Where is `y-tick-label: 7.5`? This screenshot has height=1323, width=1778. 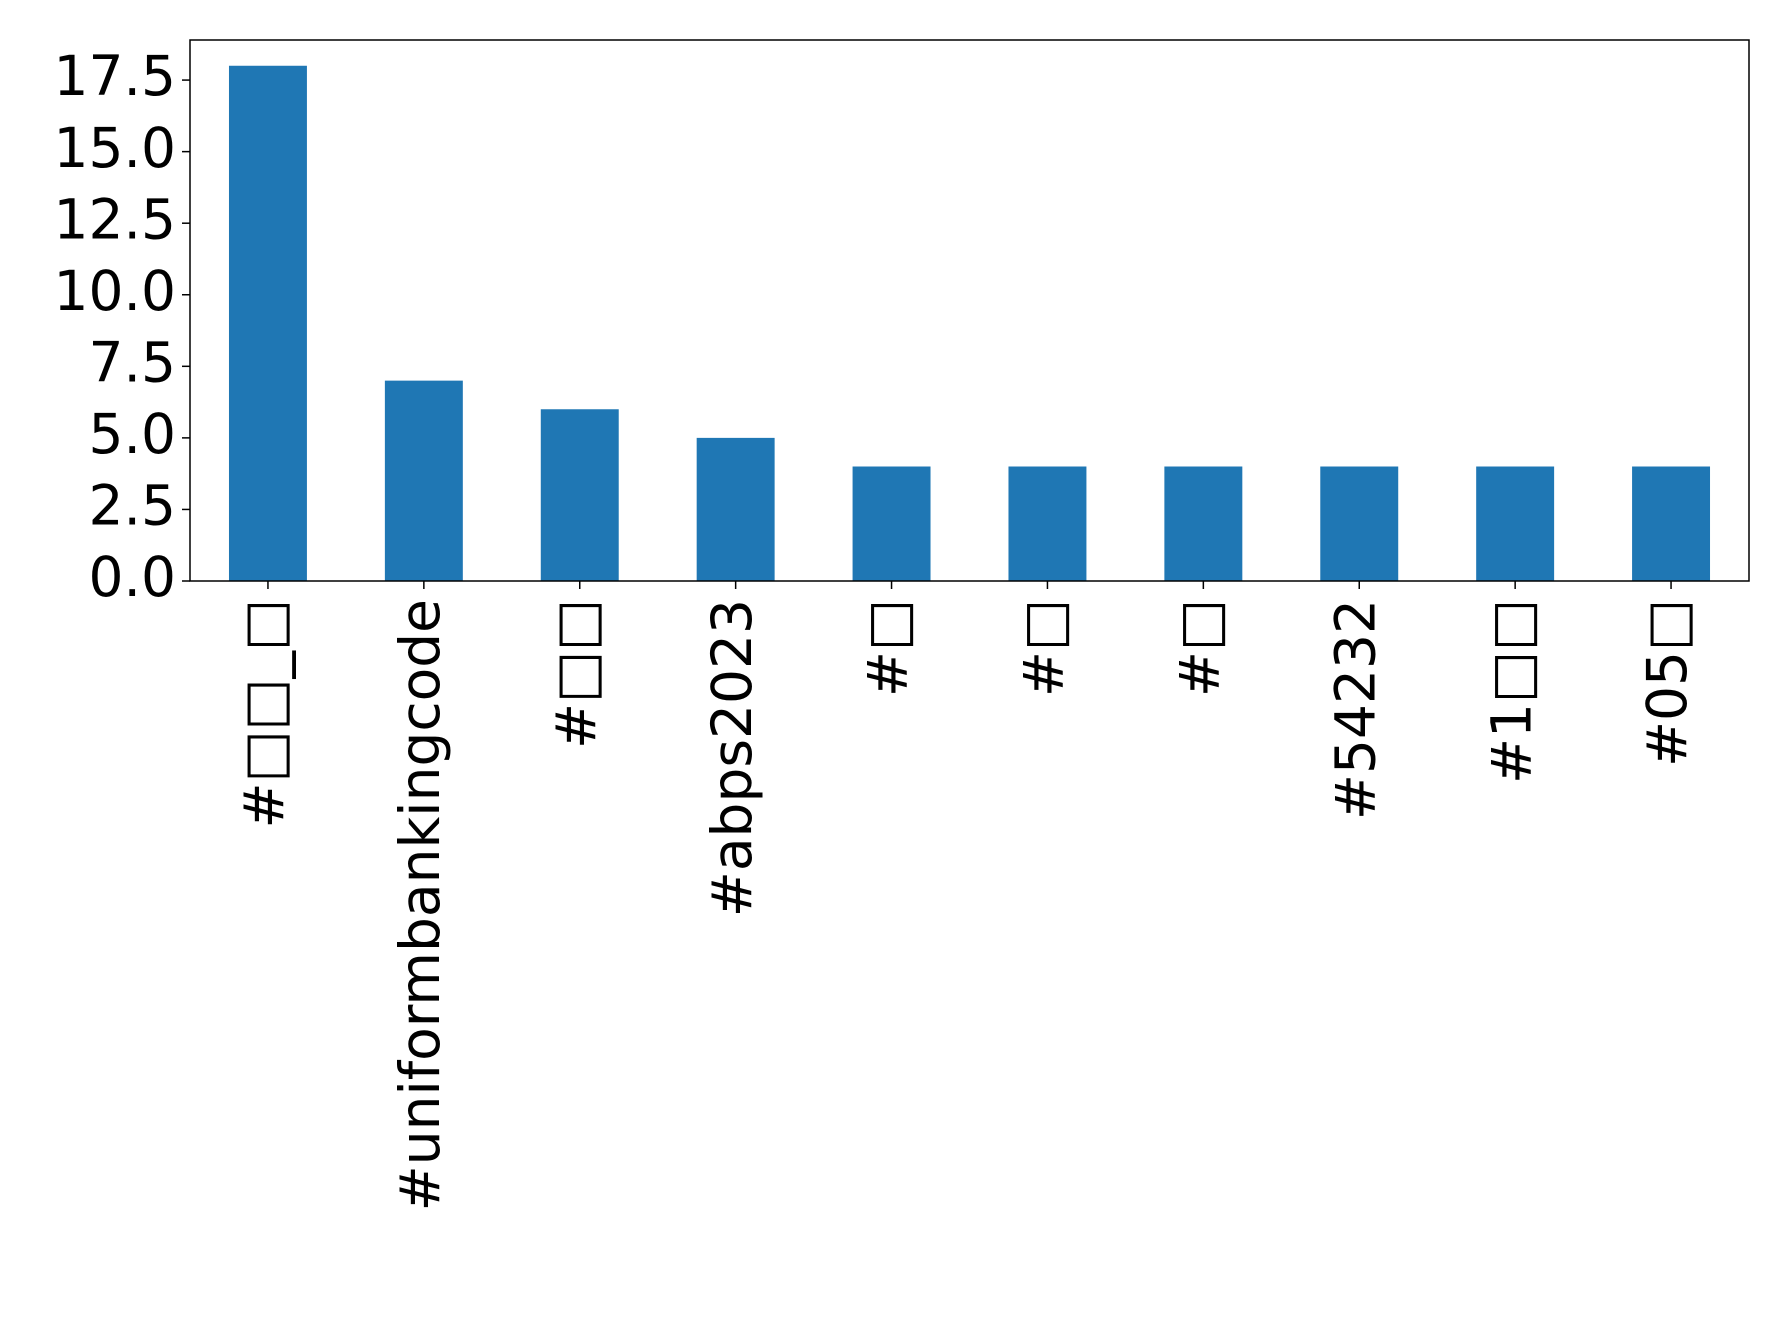
y-tick-label: 7.5 is located at coordinates (132, 362).